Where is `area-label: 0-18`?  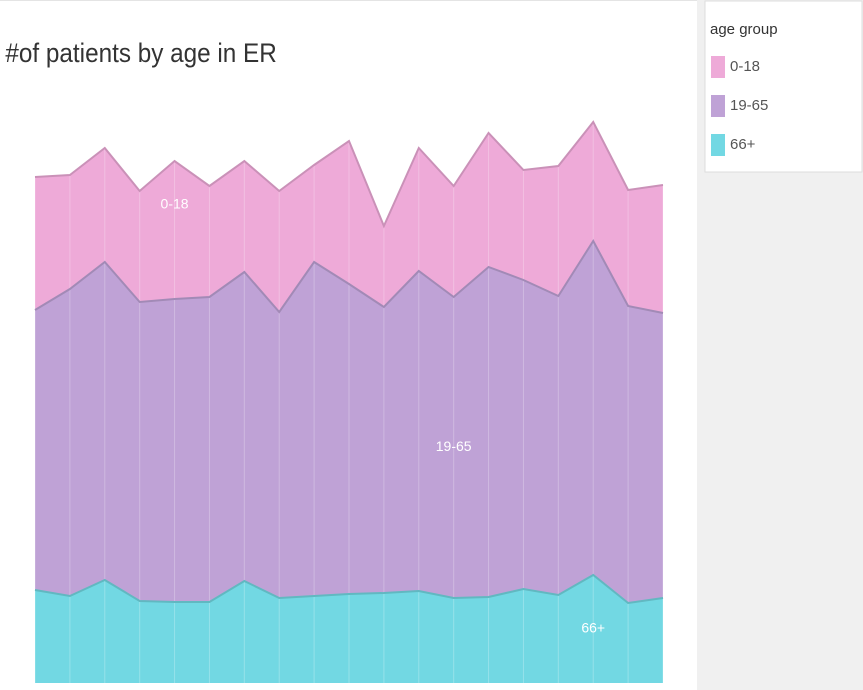
area-label: 0-18 is located at coordinates (175, 204).